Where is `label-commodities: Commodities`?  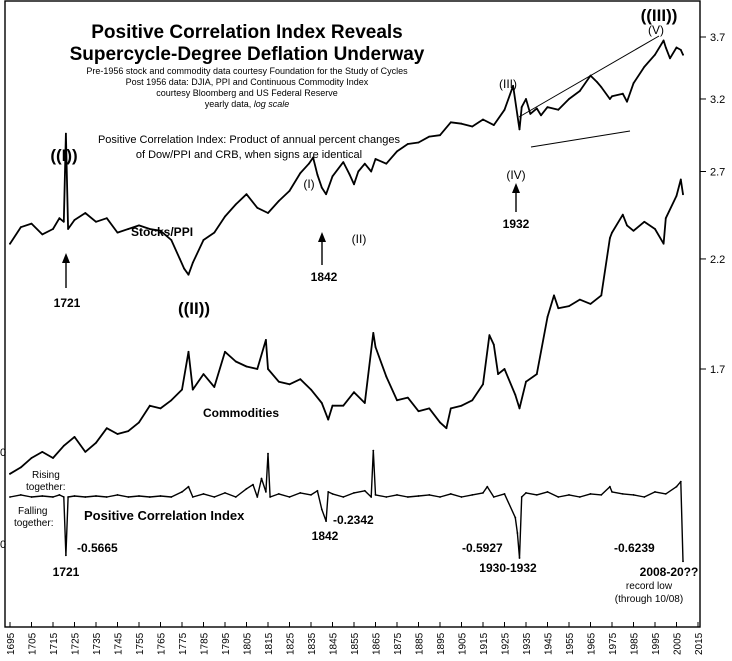
label-commodities: Commodities is located at coordinates (241, 413).